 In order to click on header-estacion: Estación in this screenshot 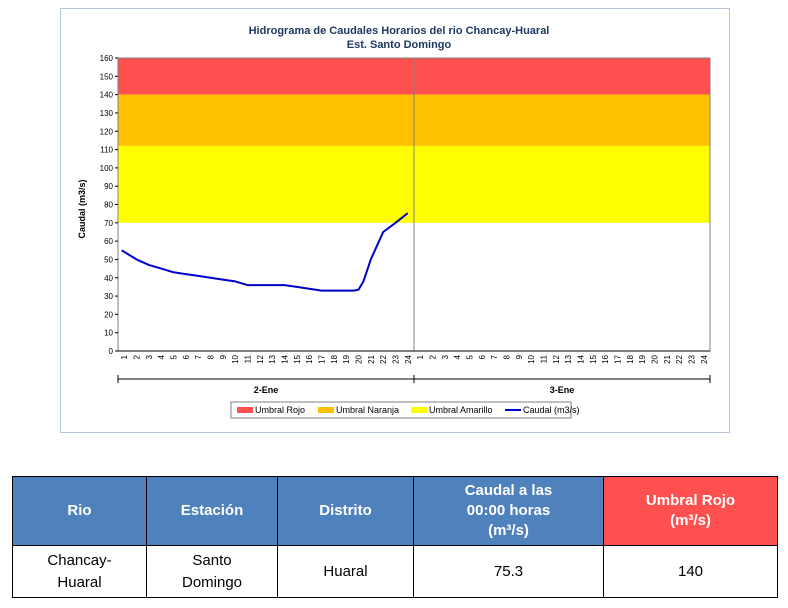, I will do `click(212, 511)`.